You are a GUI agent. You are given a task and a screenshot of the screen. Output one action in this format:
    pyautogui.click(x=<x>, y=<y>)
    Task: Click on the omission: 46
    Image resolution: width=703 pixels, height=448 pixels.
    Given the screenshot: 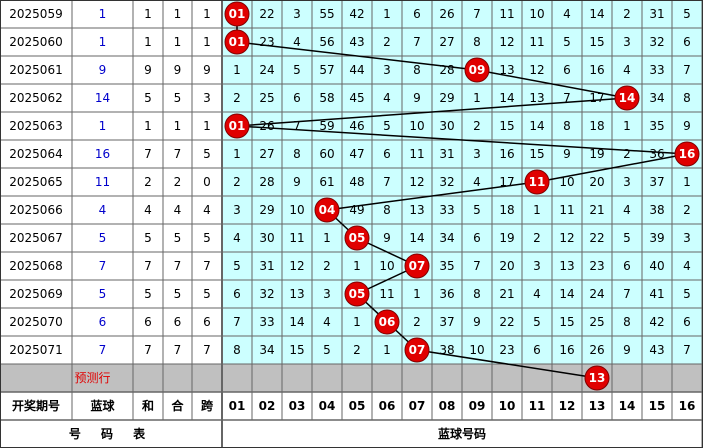 What is the action you would take?
    pyautogui.click(x=356, y=126)
    